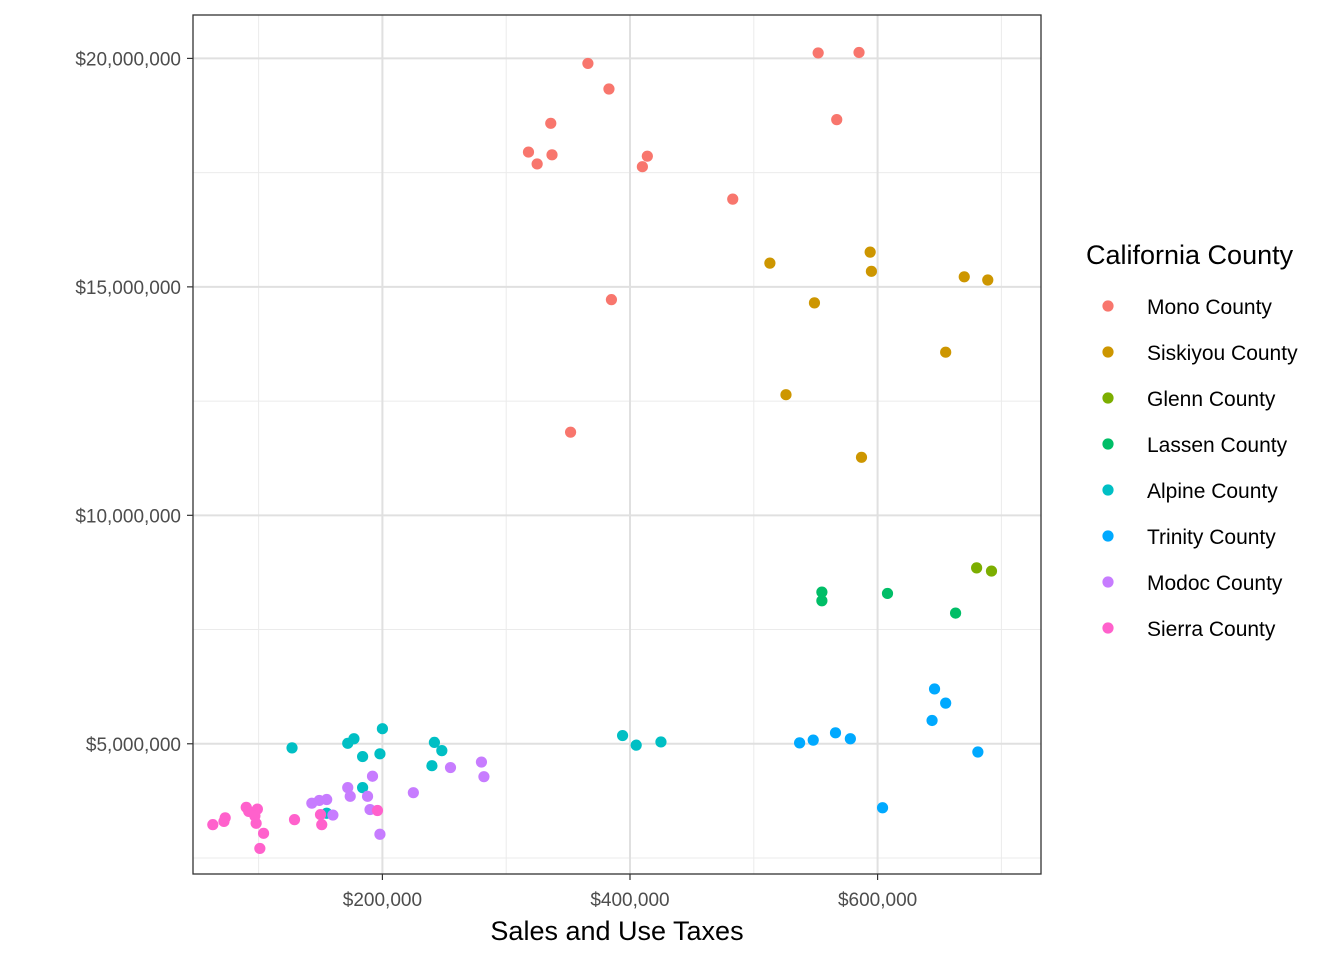 The width and height of the screenshot is (1344, 960). Describe the element at coordinates (1209, 307) in the screenshot. I see `legend-label: Mono County` at that location.